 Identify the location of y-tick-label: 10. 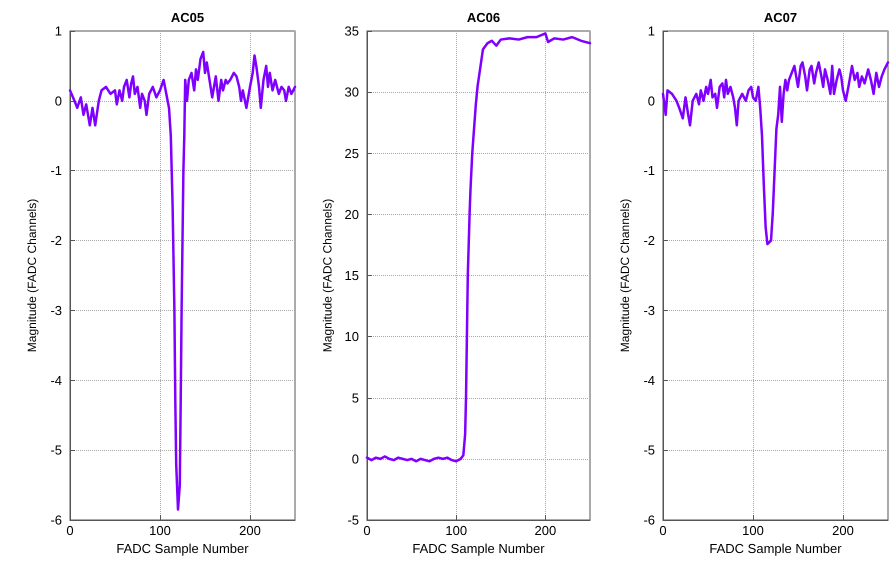
(351, 336).